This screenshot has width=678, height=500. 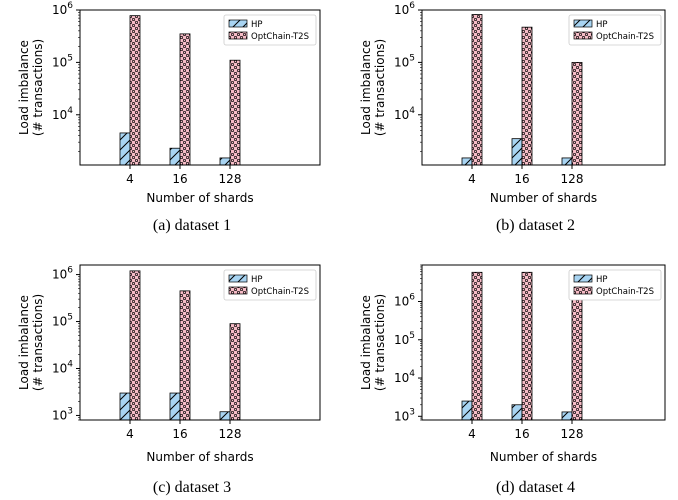 What do you see at coordinates (192, 225) in the screenshot?
I see `subfigure-caption: (a) dataset 1` at bounding box center [192, 225].